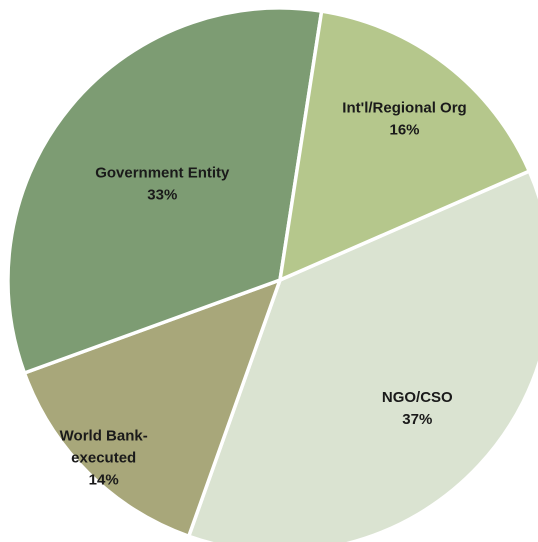 This screenshot has height=542, width=538. I want to click on pie-label-int-l-regional-org: Int'l/Regional Org 16%, so click(404, 118).